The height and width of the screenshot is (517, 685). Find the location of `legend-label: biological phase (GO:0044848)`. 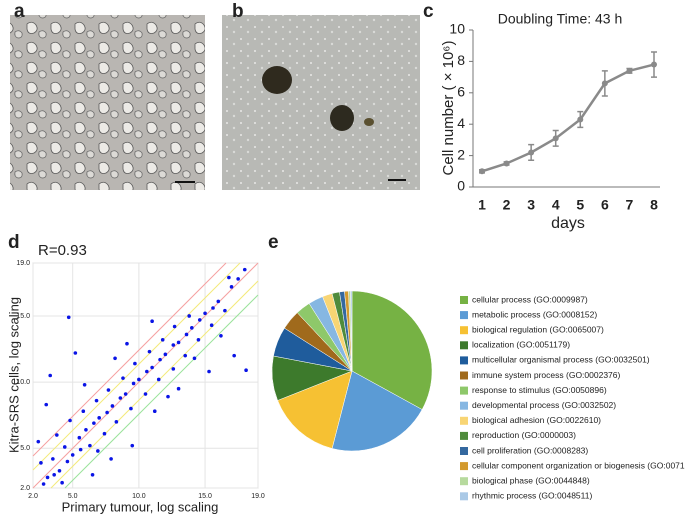

legend-label: biological phase (GO:0044848) is located at coordinates (531, 480).